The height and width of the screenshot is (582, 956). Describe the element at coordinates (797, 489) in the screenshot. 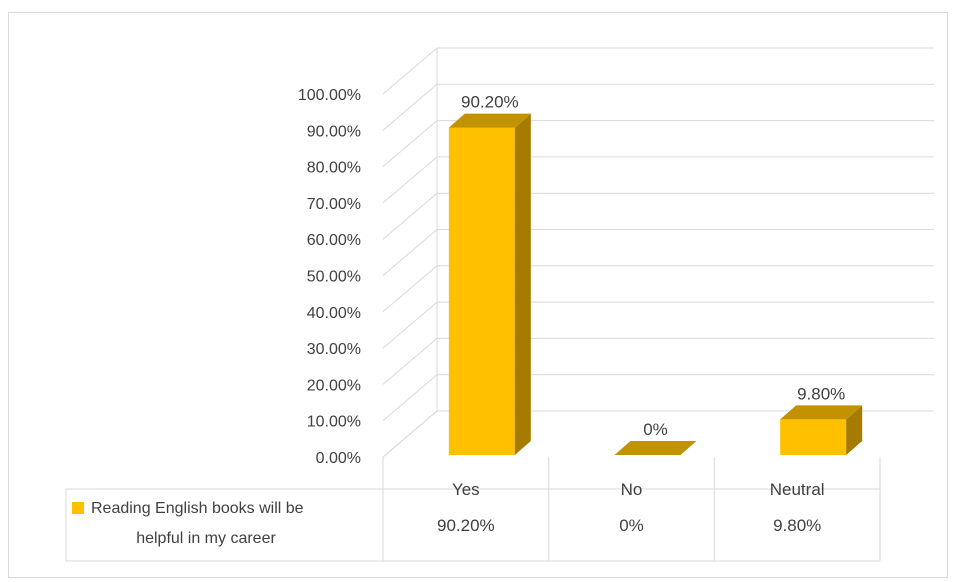

I see `table-header-neutral: Neutral` at that location.